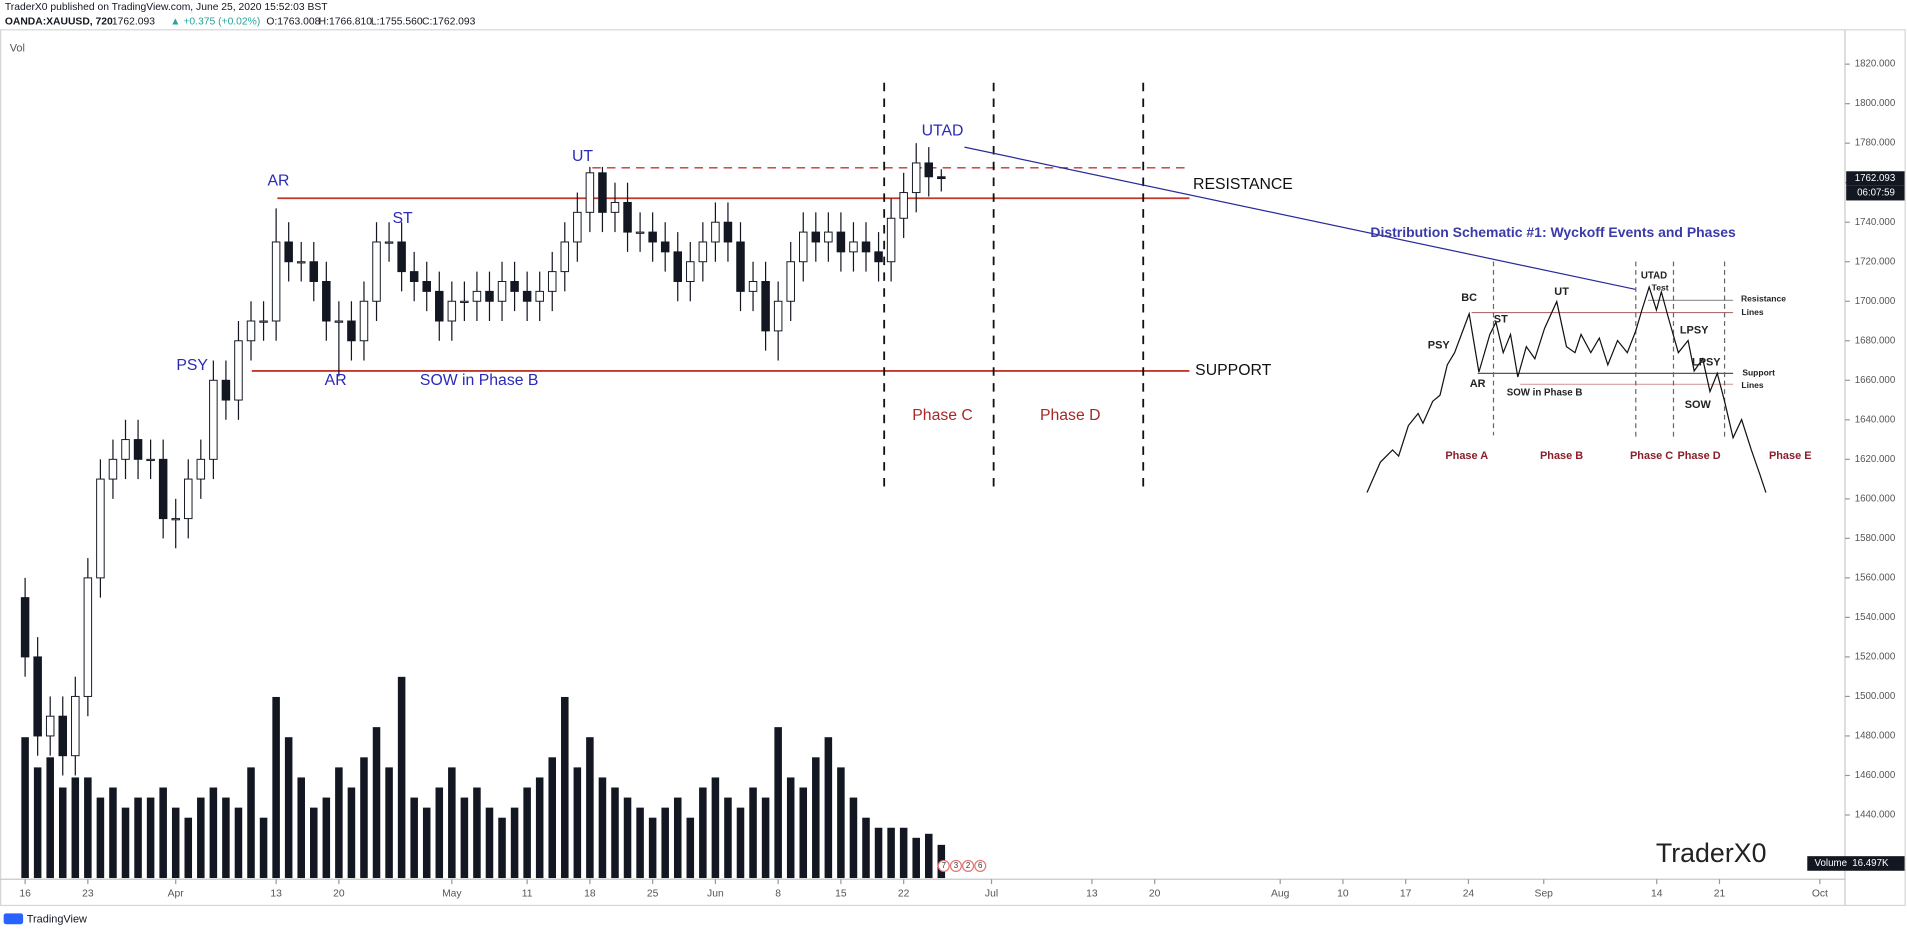  What do you see at coordinates (293, 22) in the screenshot?
I see `ohlc-open: O:1763.008` at bounding box center [293, 22].